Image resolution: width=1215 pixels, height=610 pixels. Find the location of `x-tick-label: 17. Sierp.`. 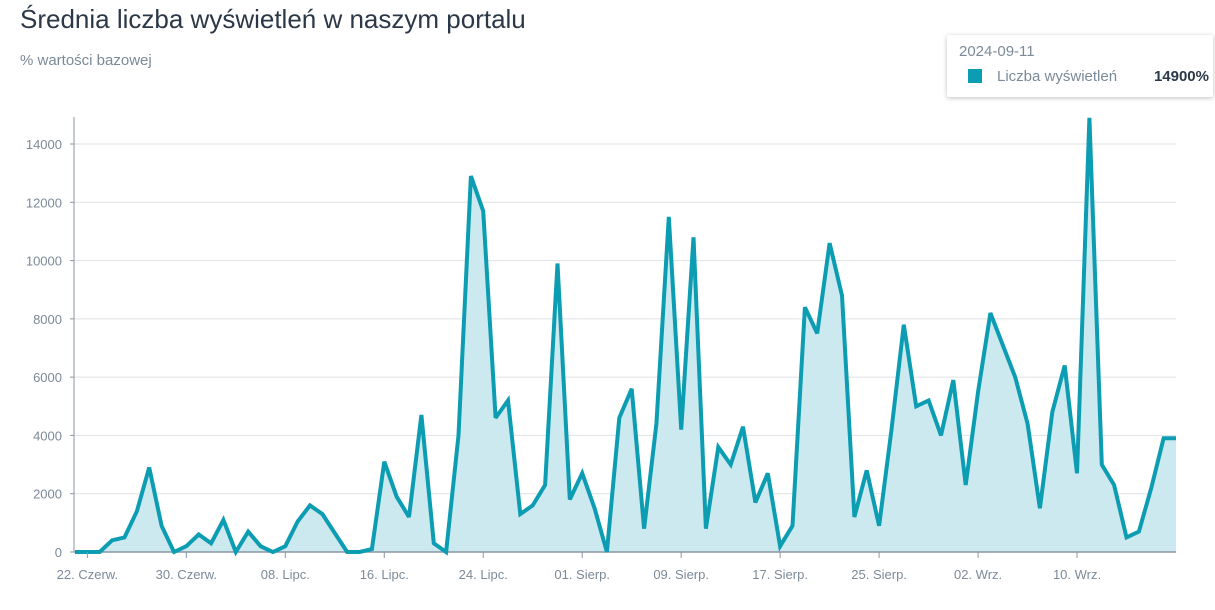

x-tick-label: 17. Sierp. is located at coordinates (780, 574).